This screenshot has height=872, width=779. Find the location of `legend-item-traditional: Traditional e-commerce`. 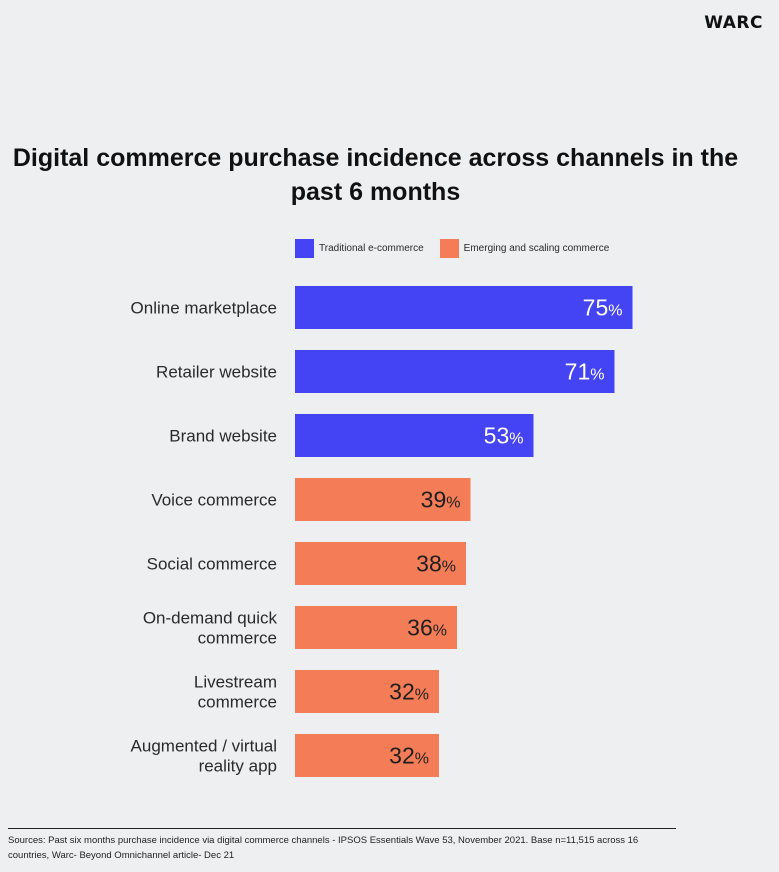

legend-item-traditional: Traditional e-commerce is located at coordinates (359, 248).